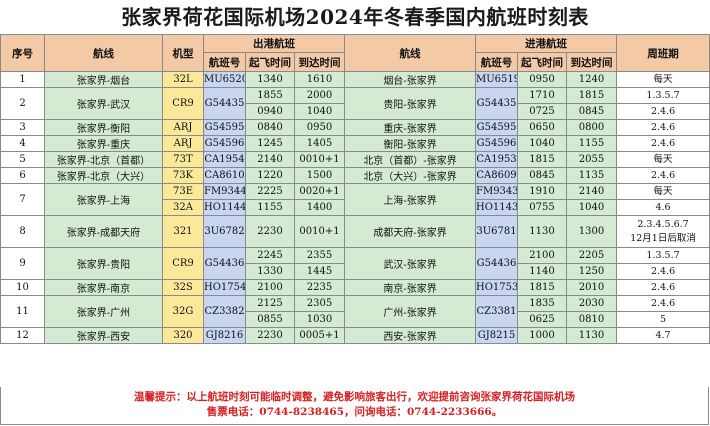 The image size is (710, 426). I want to click on in-arrive-cell: 2205, so click(592, 255).